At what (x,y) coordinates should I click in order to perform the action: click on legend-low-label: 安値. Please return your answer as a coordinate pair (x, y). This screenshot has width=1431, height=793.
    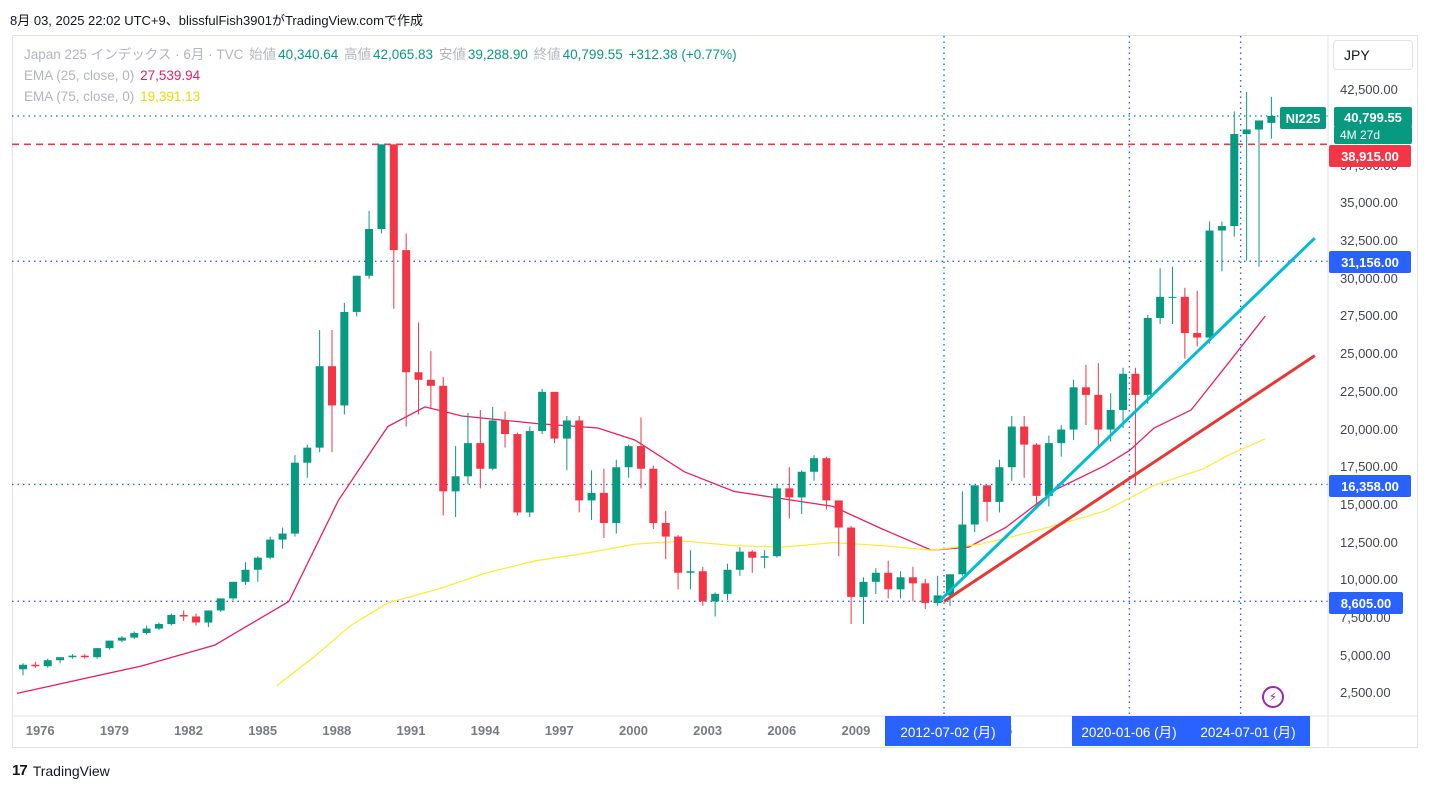
    Looking at the image, I should click on (452, 54).